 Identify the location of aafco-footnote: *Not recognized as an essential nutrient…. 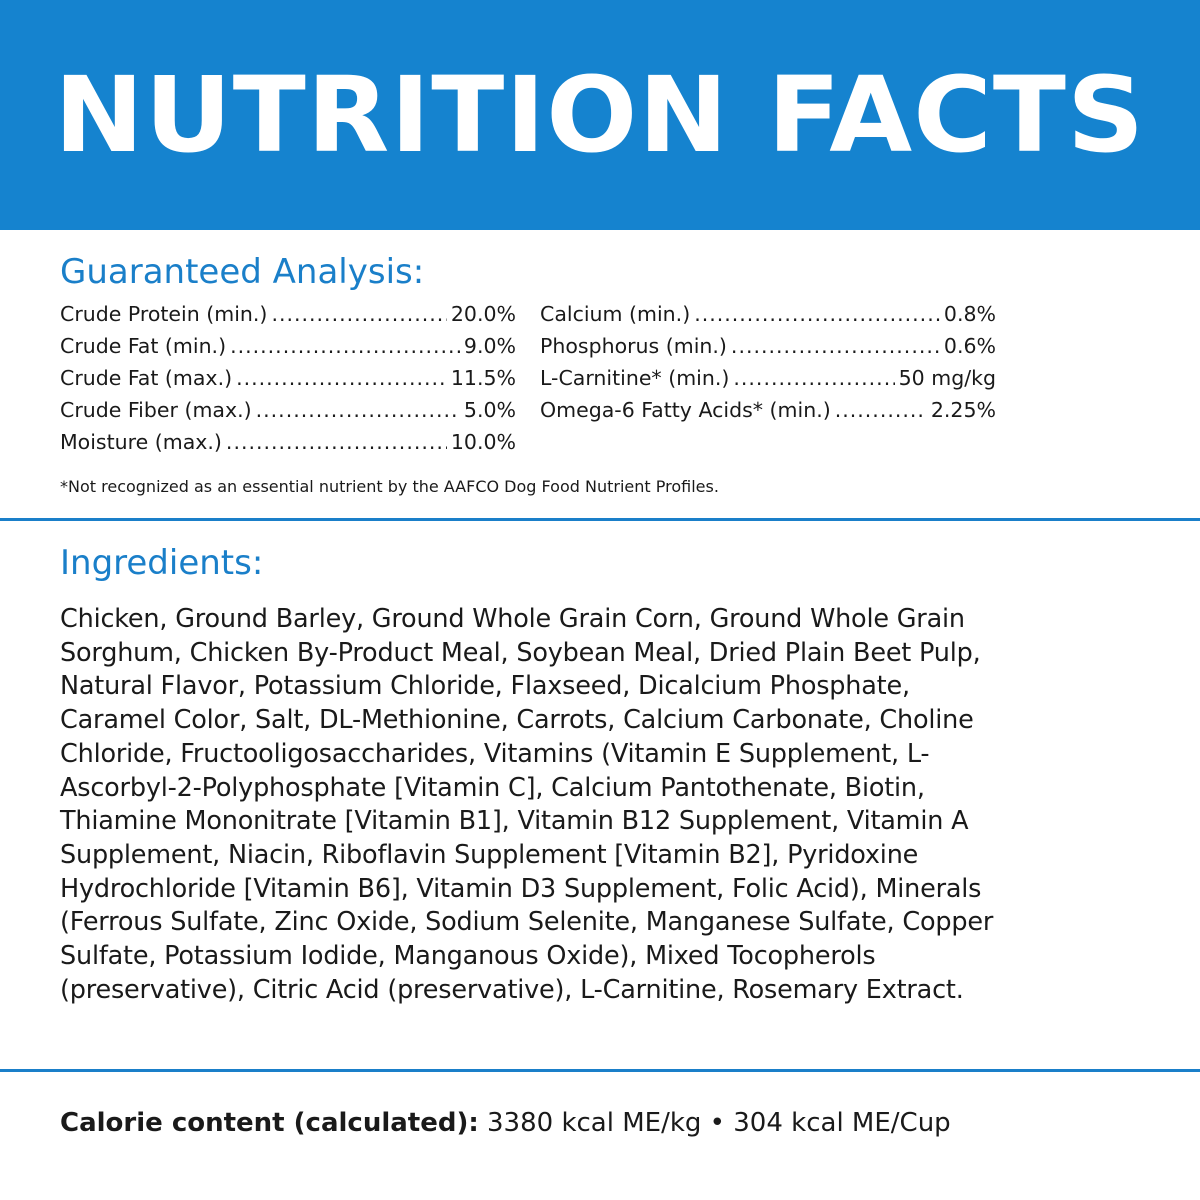
(389, 486).